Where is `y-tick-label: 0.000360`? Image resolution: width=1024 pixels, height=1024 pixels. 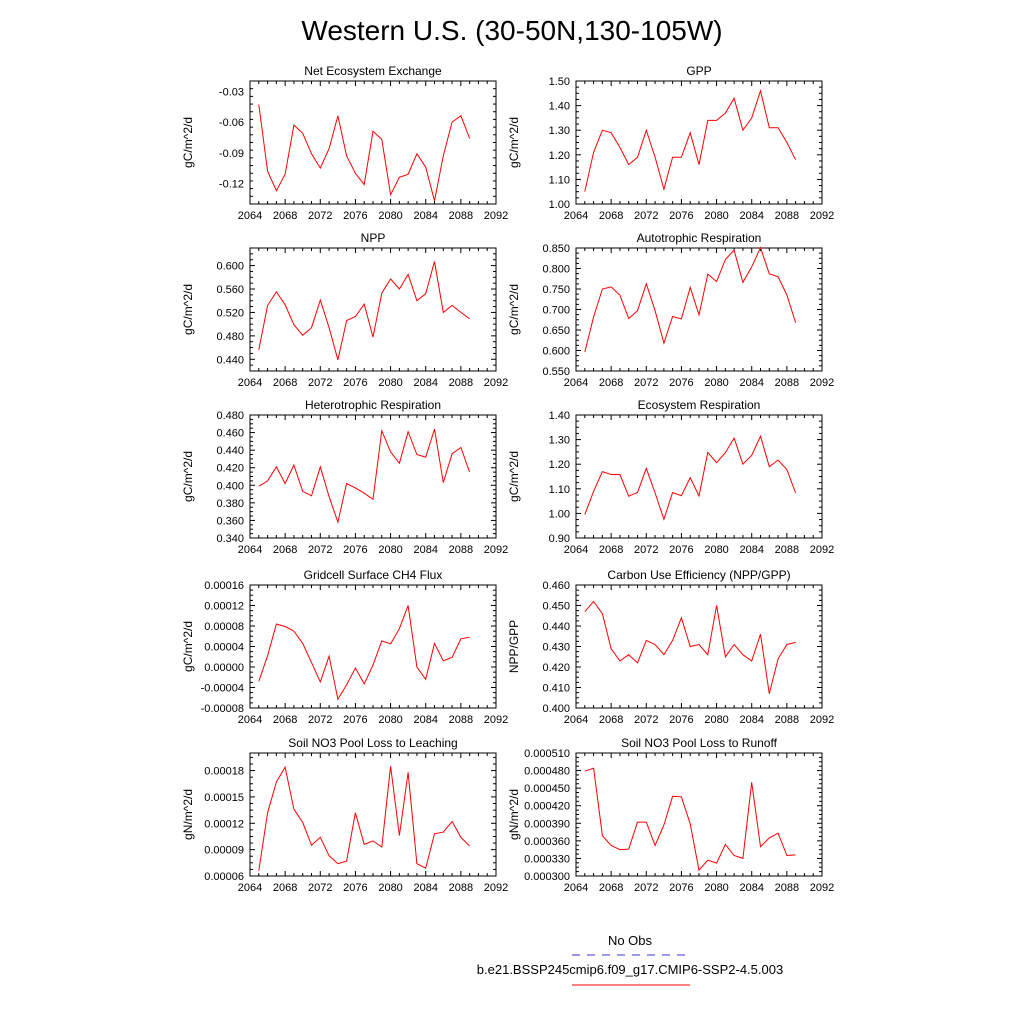
y-tick-label: 0.000360 is located at coordinates (547, 842).